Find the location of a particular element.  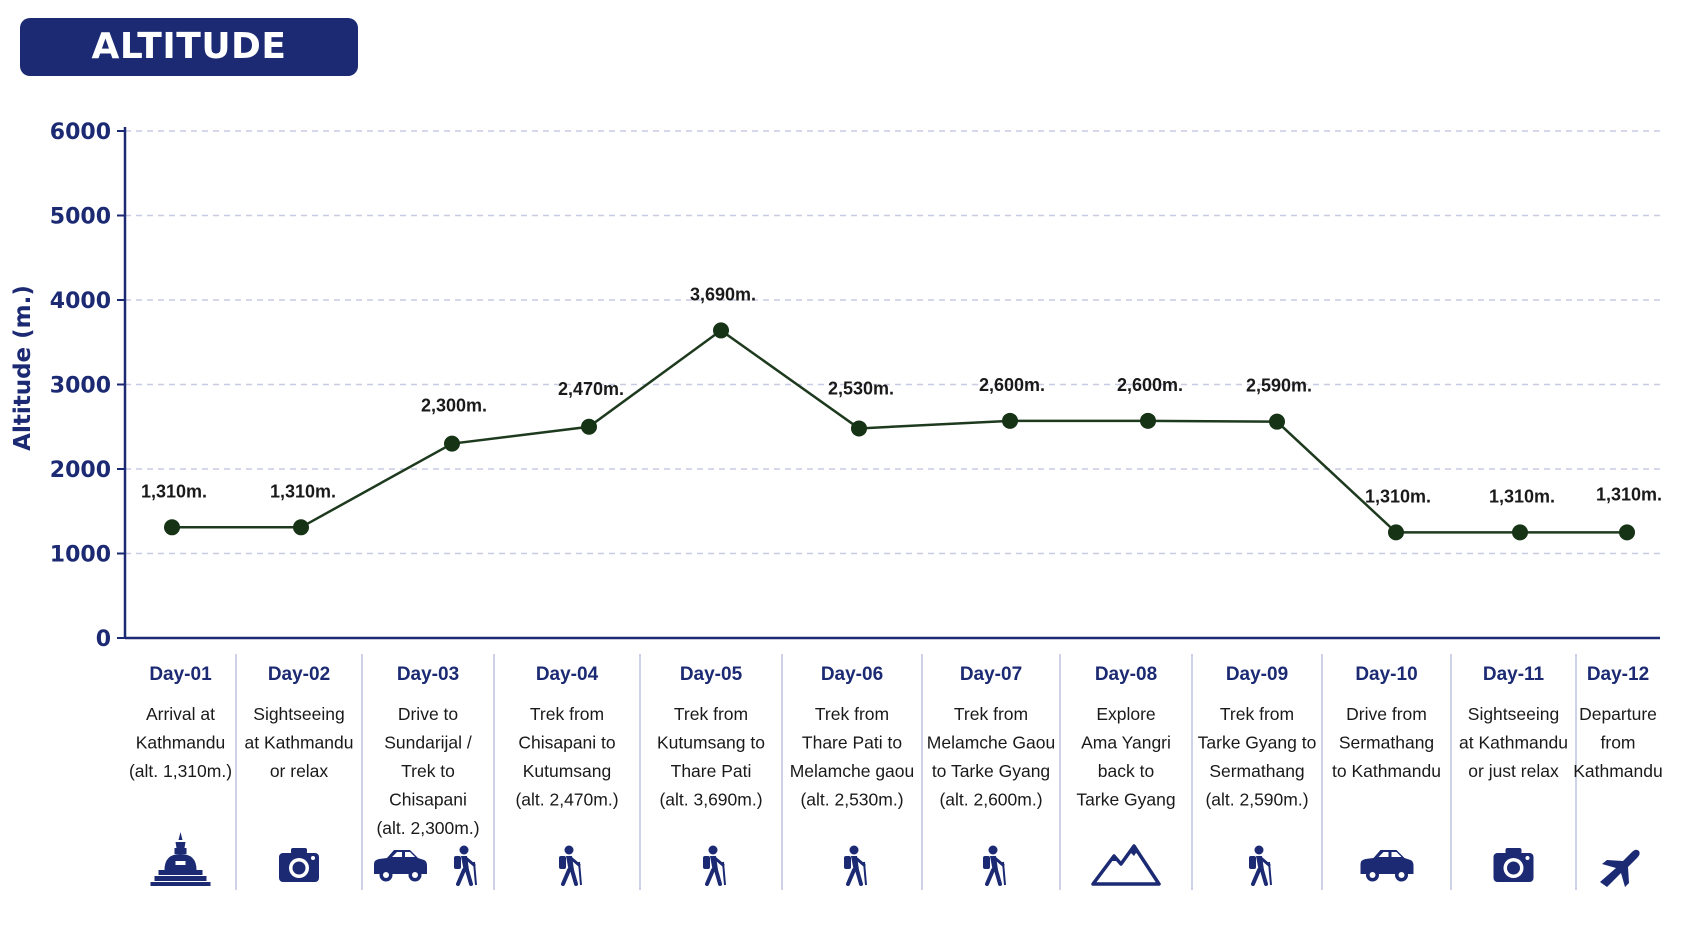

day-description-line: back to is located at coordinates (1126, 771).